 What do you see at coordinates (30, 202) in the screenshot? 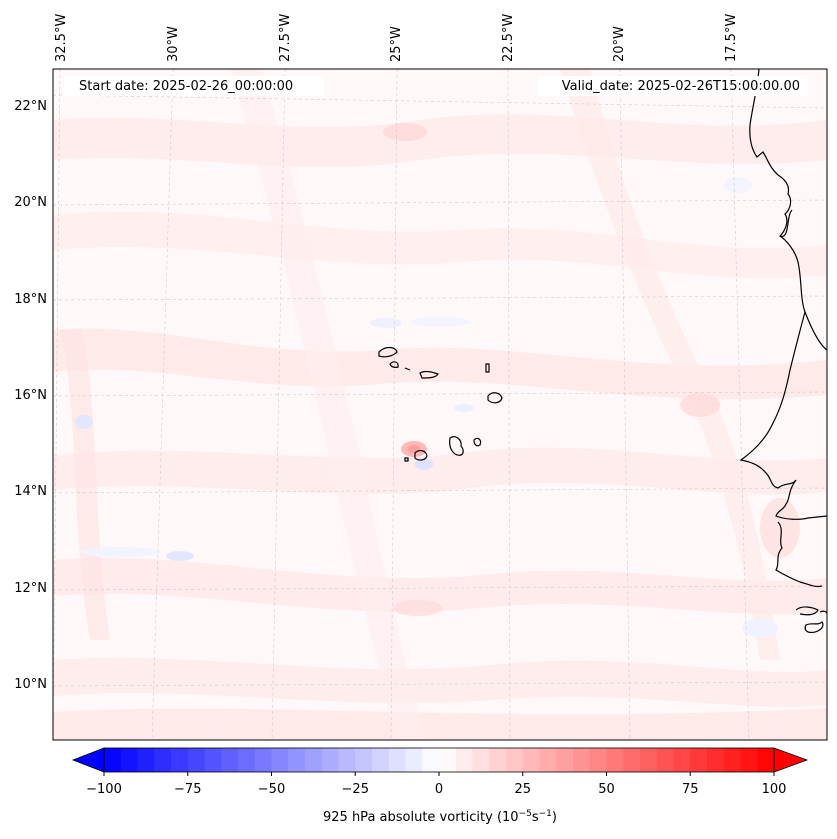
I see `lat-label: 20°N` at bounding box center [30, 202].